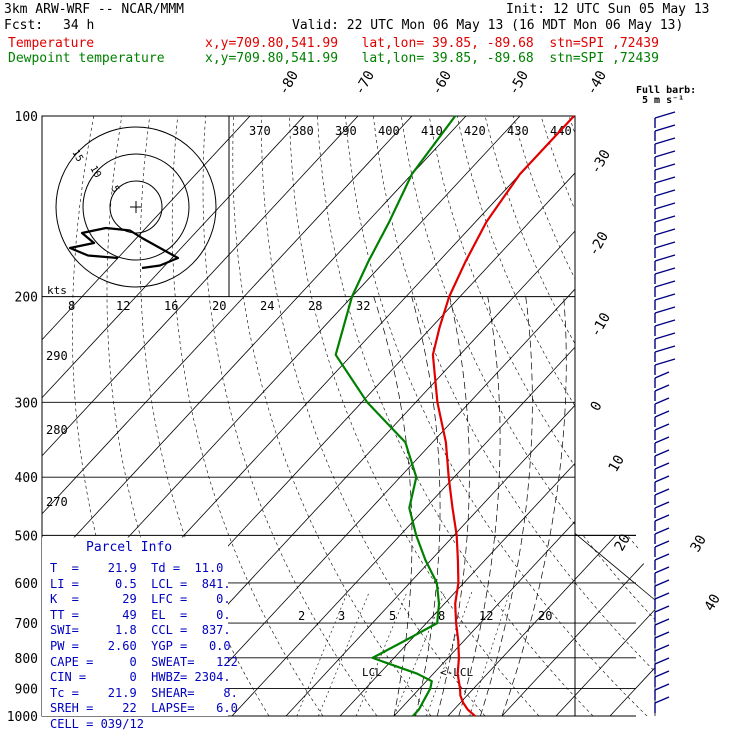 The height and width of the screenshot is (740, 740). I want to click on hodograph-ring-label: 5, so click(114, 189).